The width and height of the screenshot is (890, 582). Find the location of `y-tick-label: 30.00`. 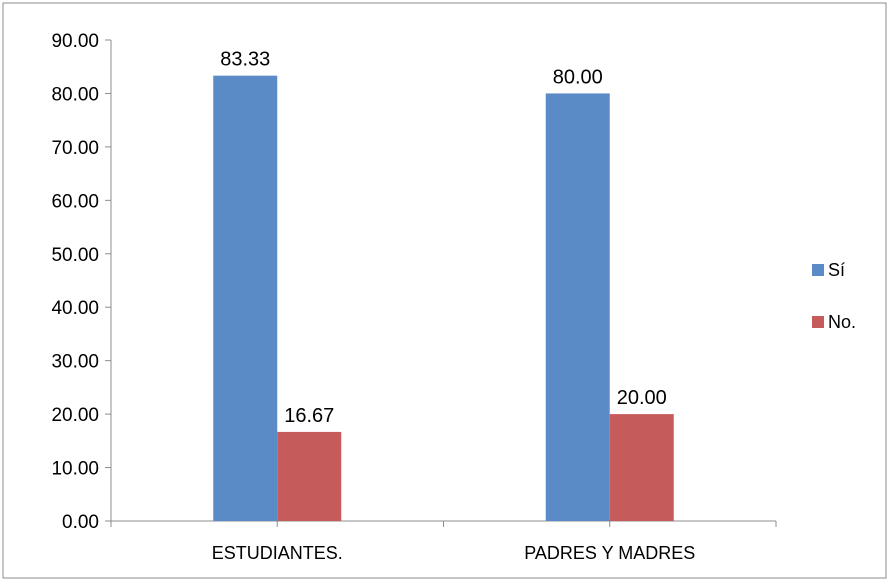

y-tick-label: 30.00 is located at coordinates (75, 362).